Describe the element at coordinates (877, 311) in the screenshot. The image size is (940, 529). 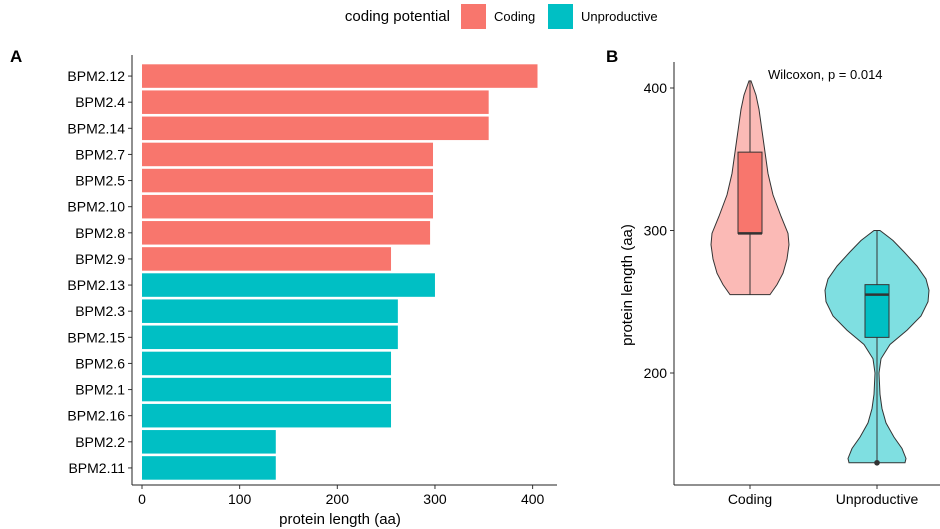
I see `box-unproductive` at that location.